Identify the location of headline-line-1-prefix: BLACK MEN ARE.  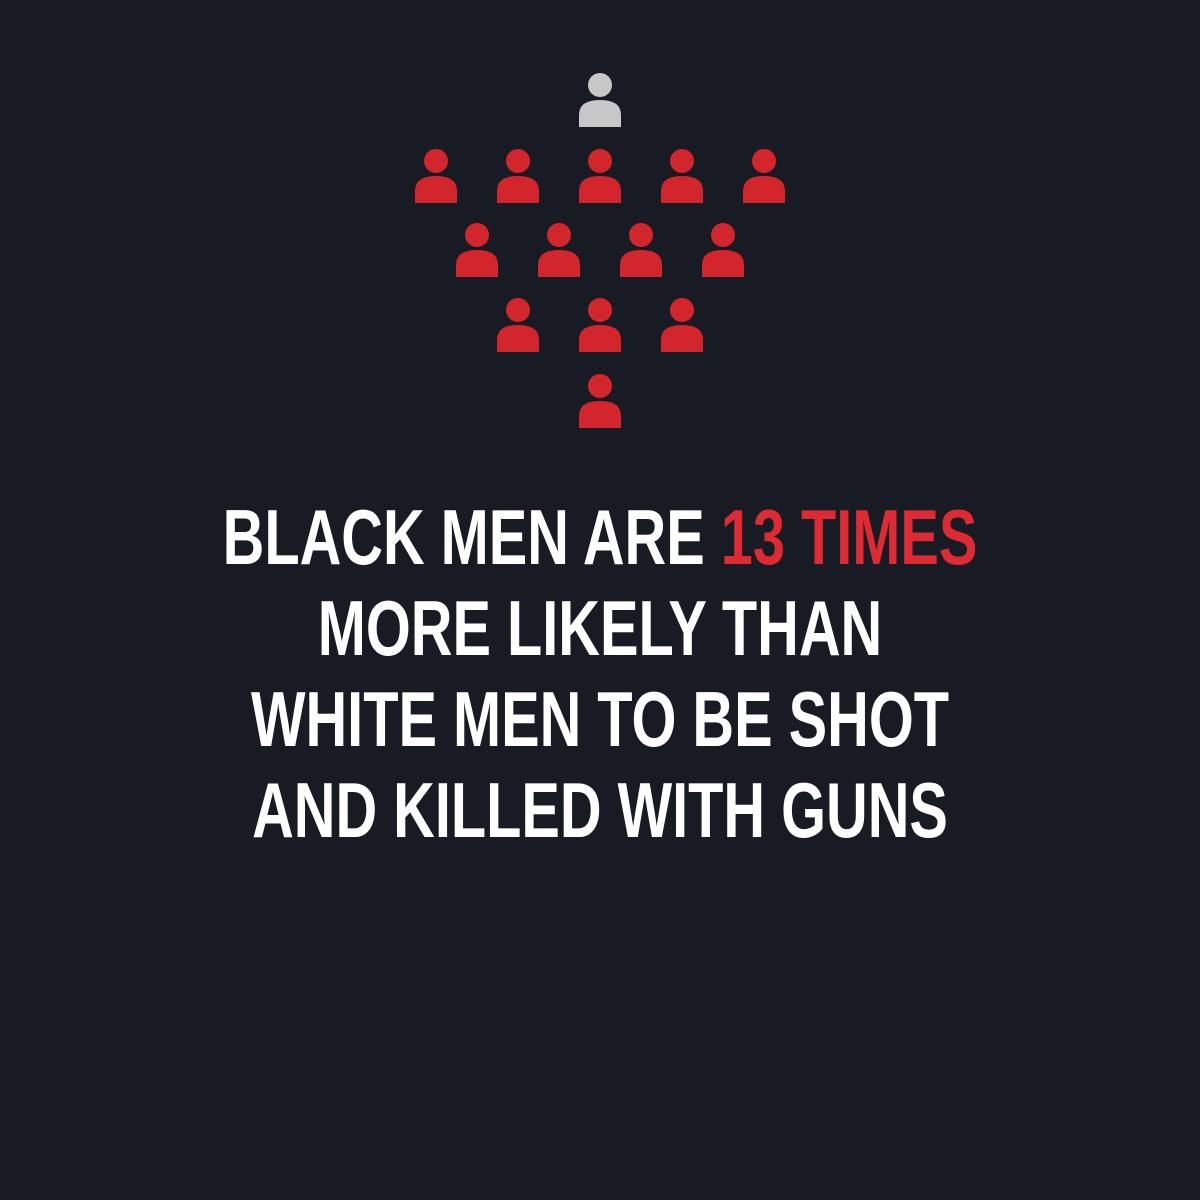
(471, 537).